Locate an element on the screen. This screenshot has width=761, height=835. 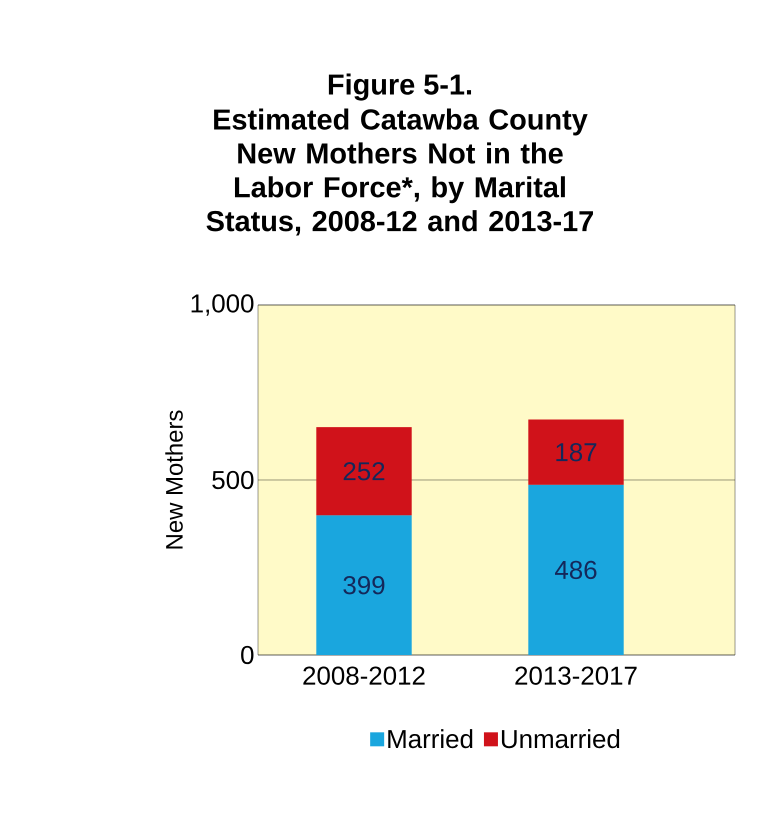
y-axis-title: New Mothers is located at coordinates (174, 479).